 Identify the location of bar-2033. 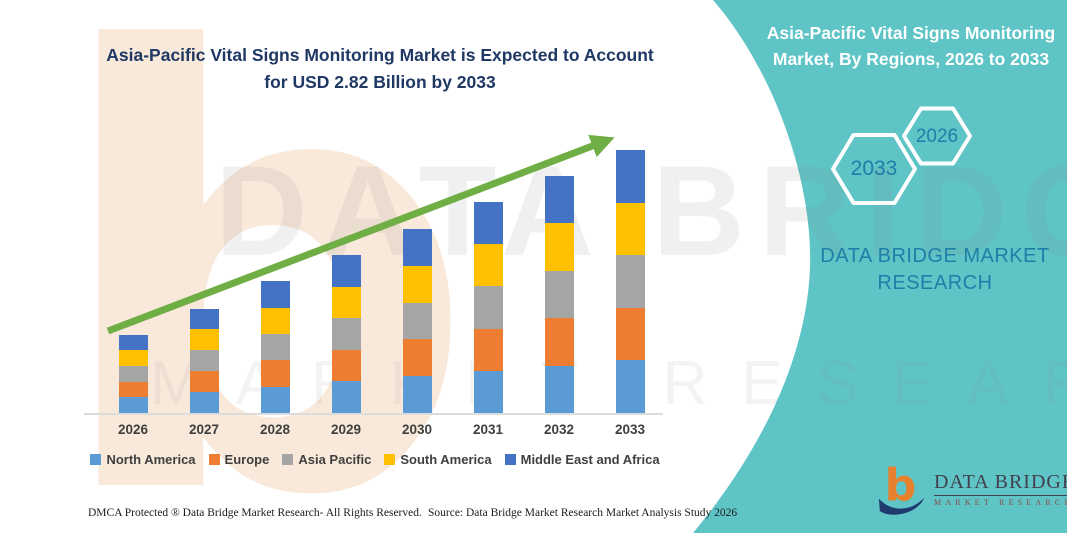
(630, 281).